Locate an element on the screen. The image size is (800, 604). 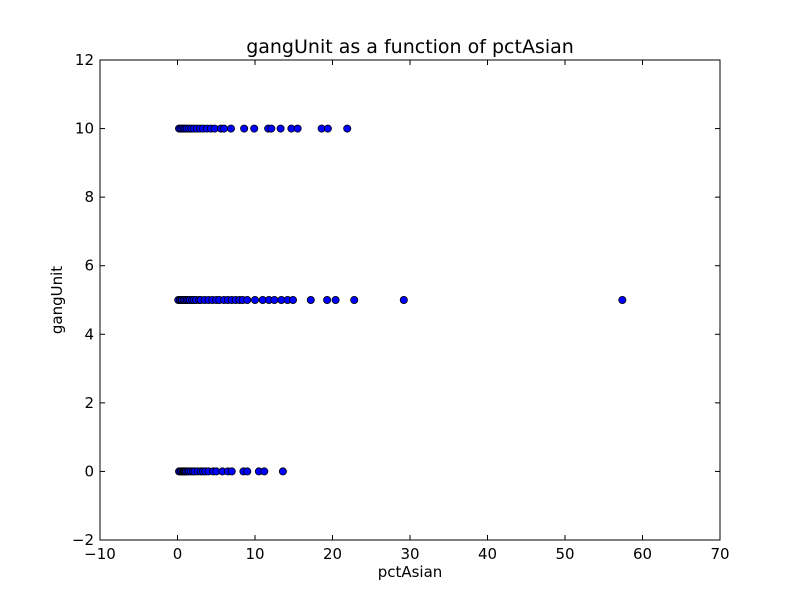
chart-title: gangUnit as a function of pctAsian is located at coordinates (410, 47).